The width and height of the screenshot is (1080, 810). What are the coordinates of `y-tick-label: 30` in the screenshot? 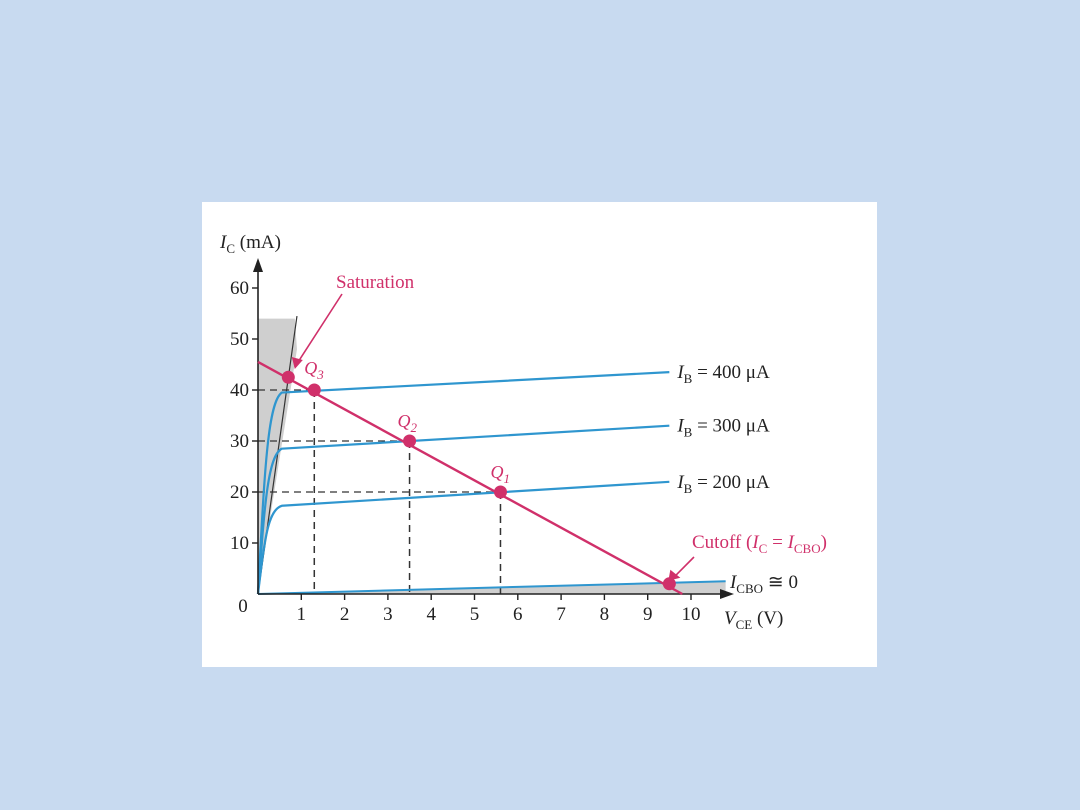 It's located at (239, 441).